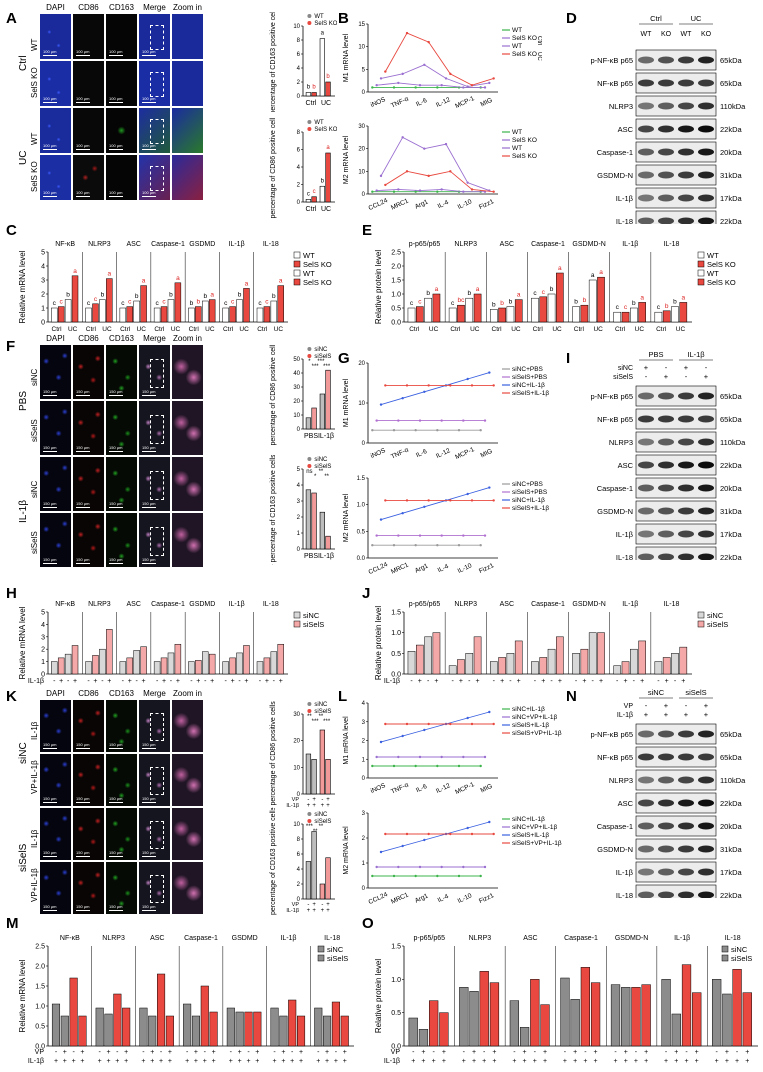 This screenshot has width=763, height=1072. What do you see at coordinates (327, 367) in the screenshot?
I see `sig-label: ***` at bounding box center [327, 367].